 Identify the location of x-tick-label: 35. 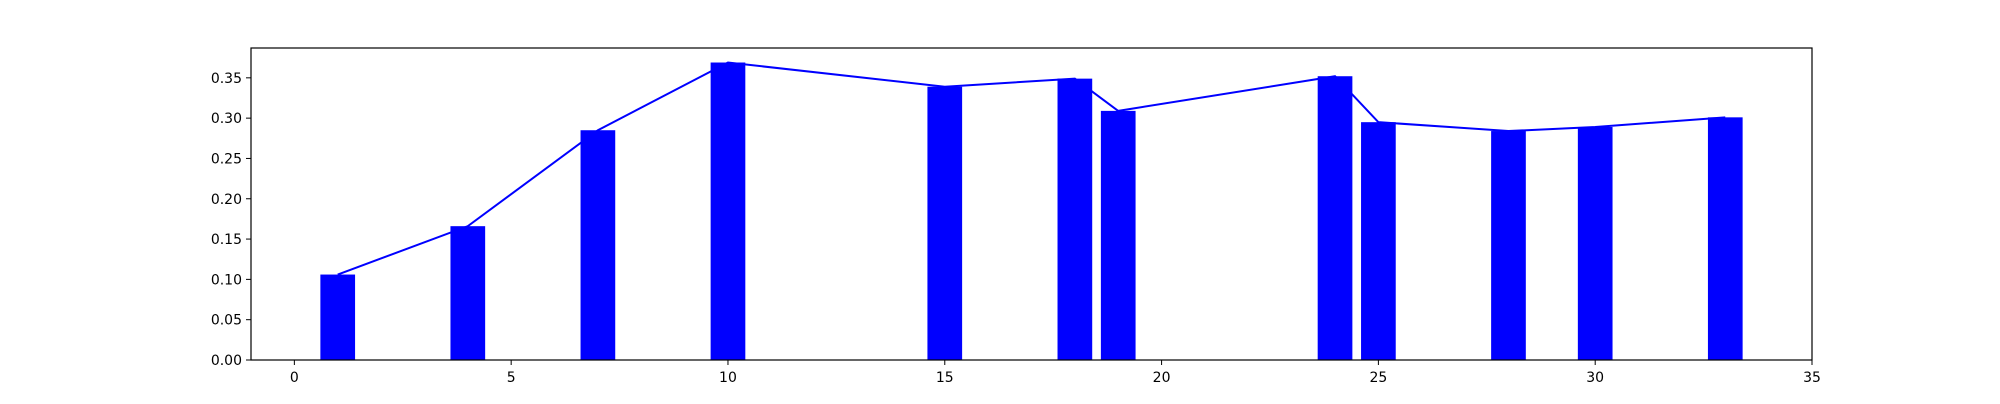
(1812, 378).